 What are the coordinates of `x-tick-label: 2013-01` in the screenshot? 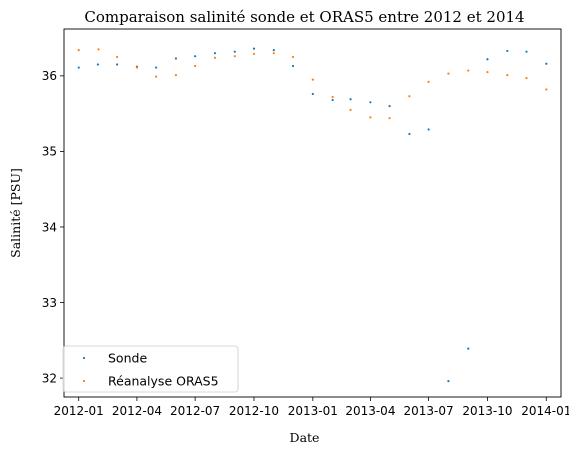 It's located at (313, 411).